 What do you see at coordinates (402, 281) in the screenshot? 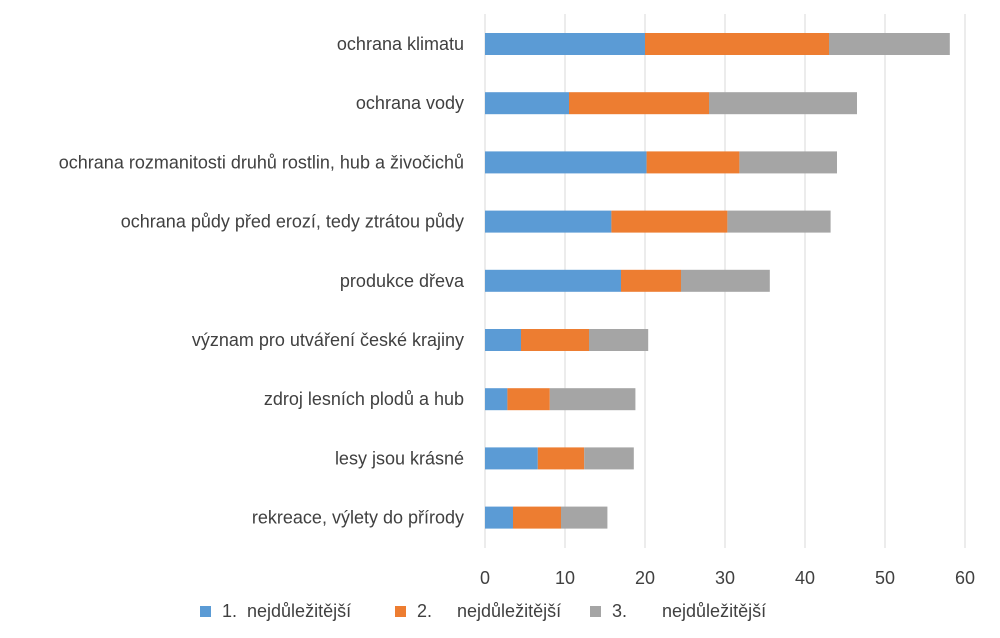
I see `category-label: produkce dřeva` at bounding box center [402, 281].